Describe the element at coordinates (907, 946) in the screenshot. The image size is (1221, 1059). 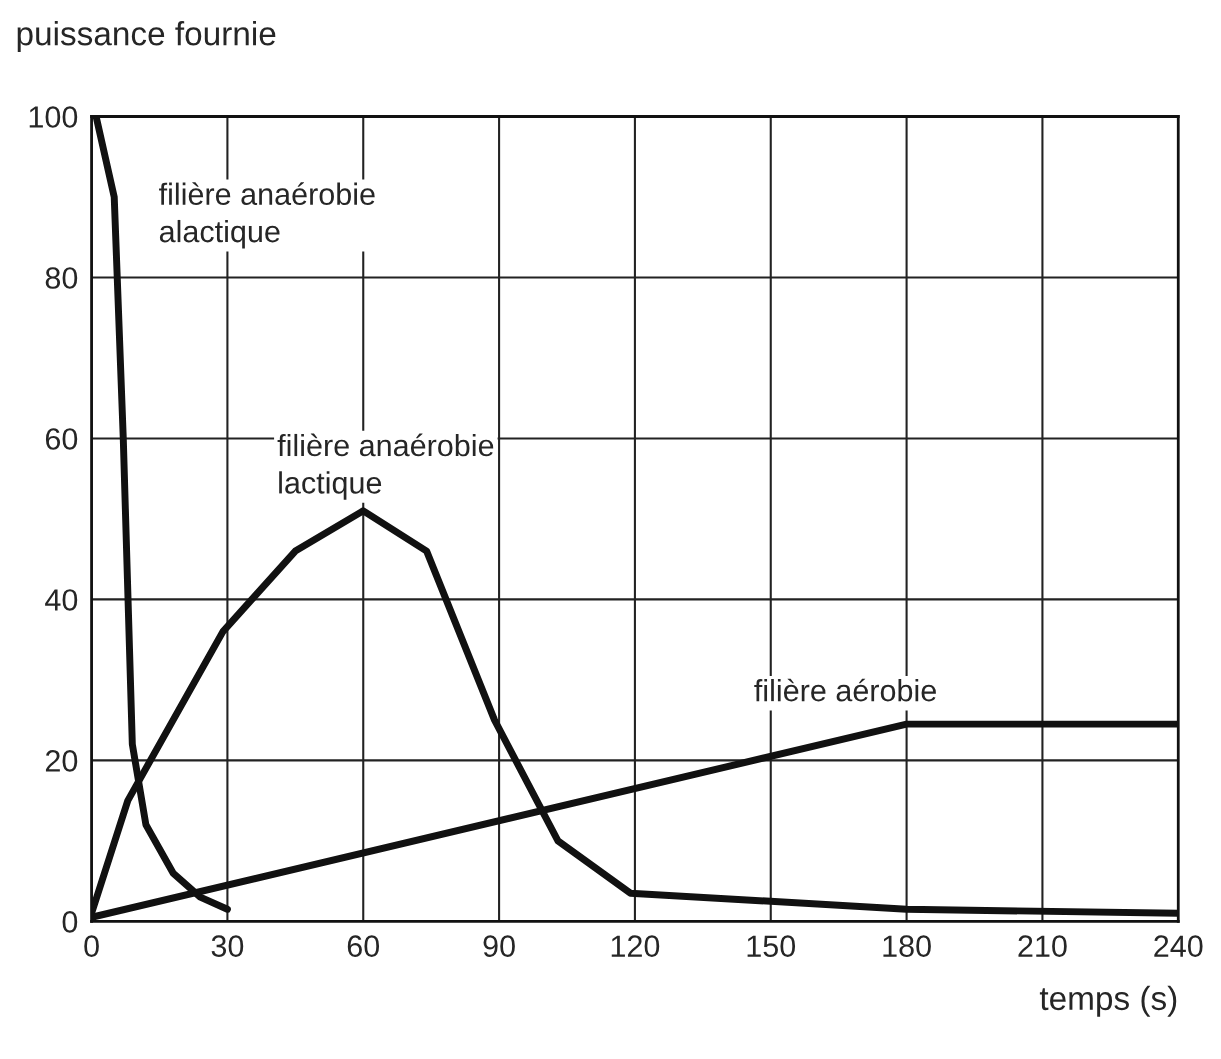
I see `x-tick-label: 180` at that location.